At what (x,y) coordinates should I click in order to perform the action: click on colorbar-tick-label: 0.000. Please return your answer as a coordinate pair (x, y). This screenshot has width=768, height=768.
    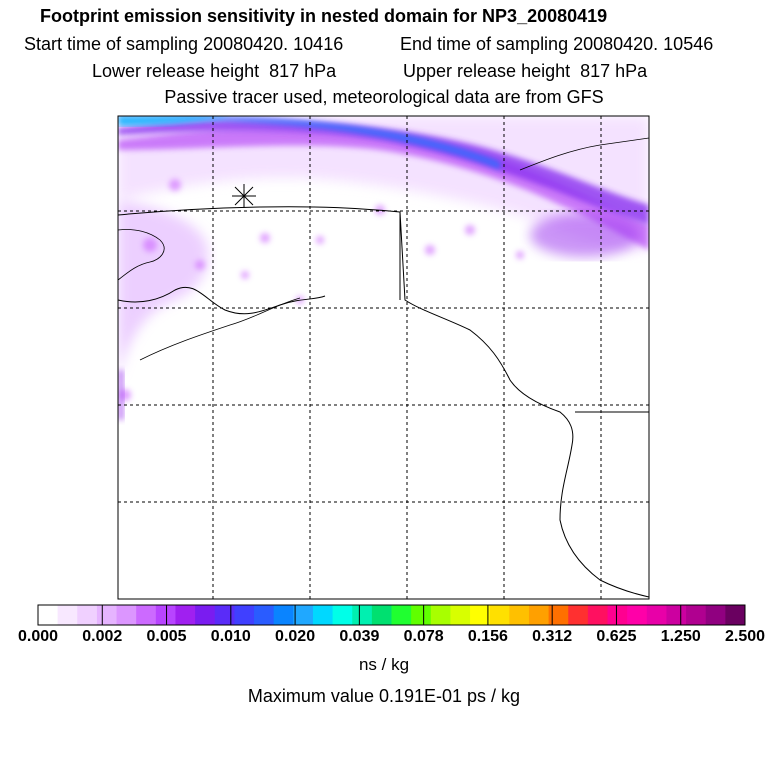
    Looking at the image, I should click on (38, 636).